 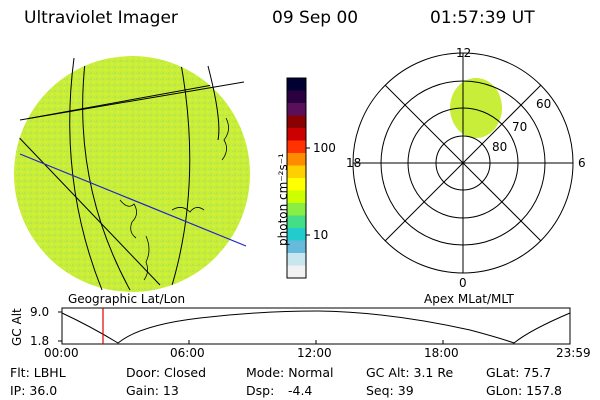 I want to click on colorbar, so click(x=298, y=178).